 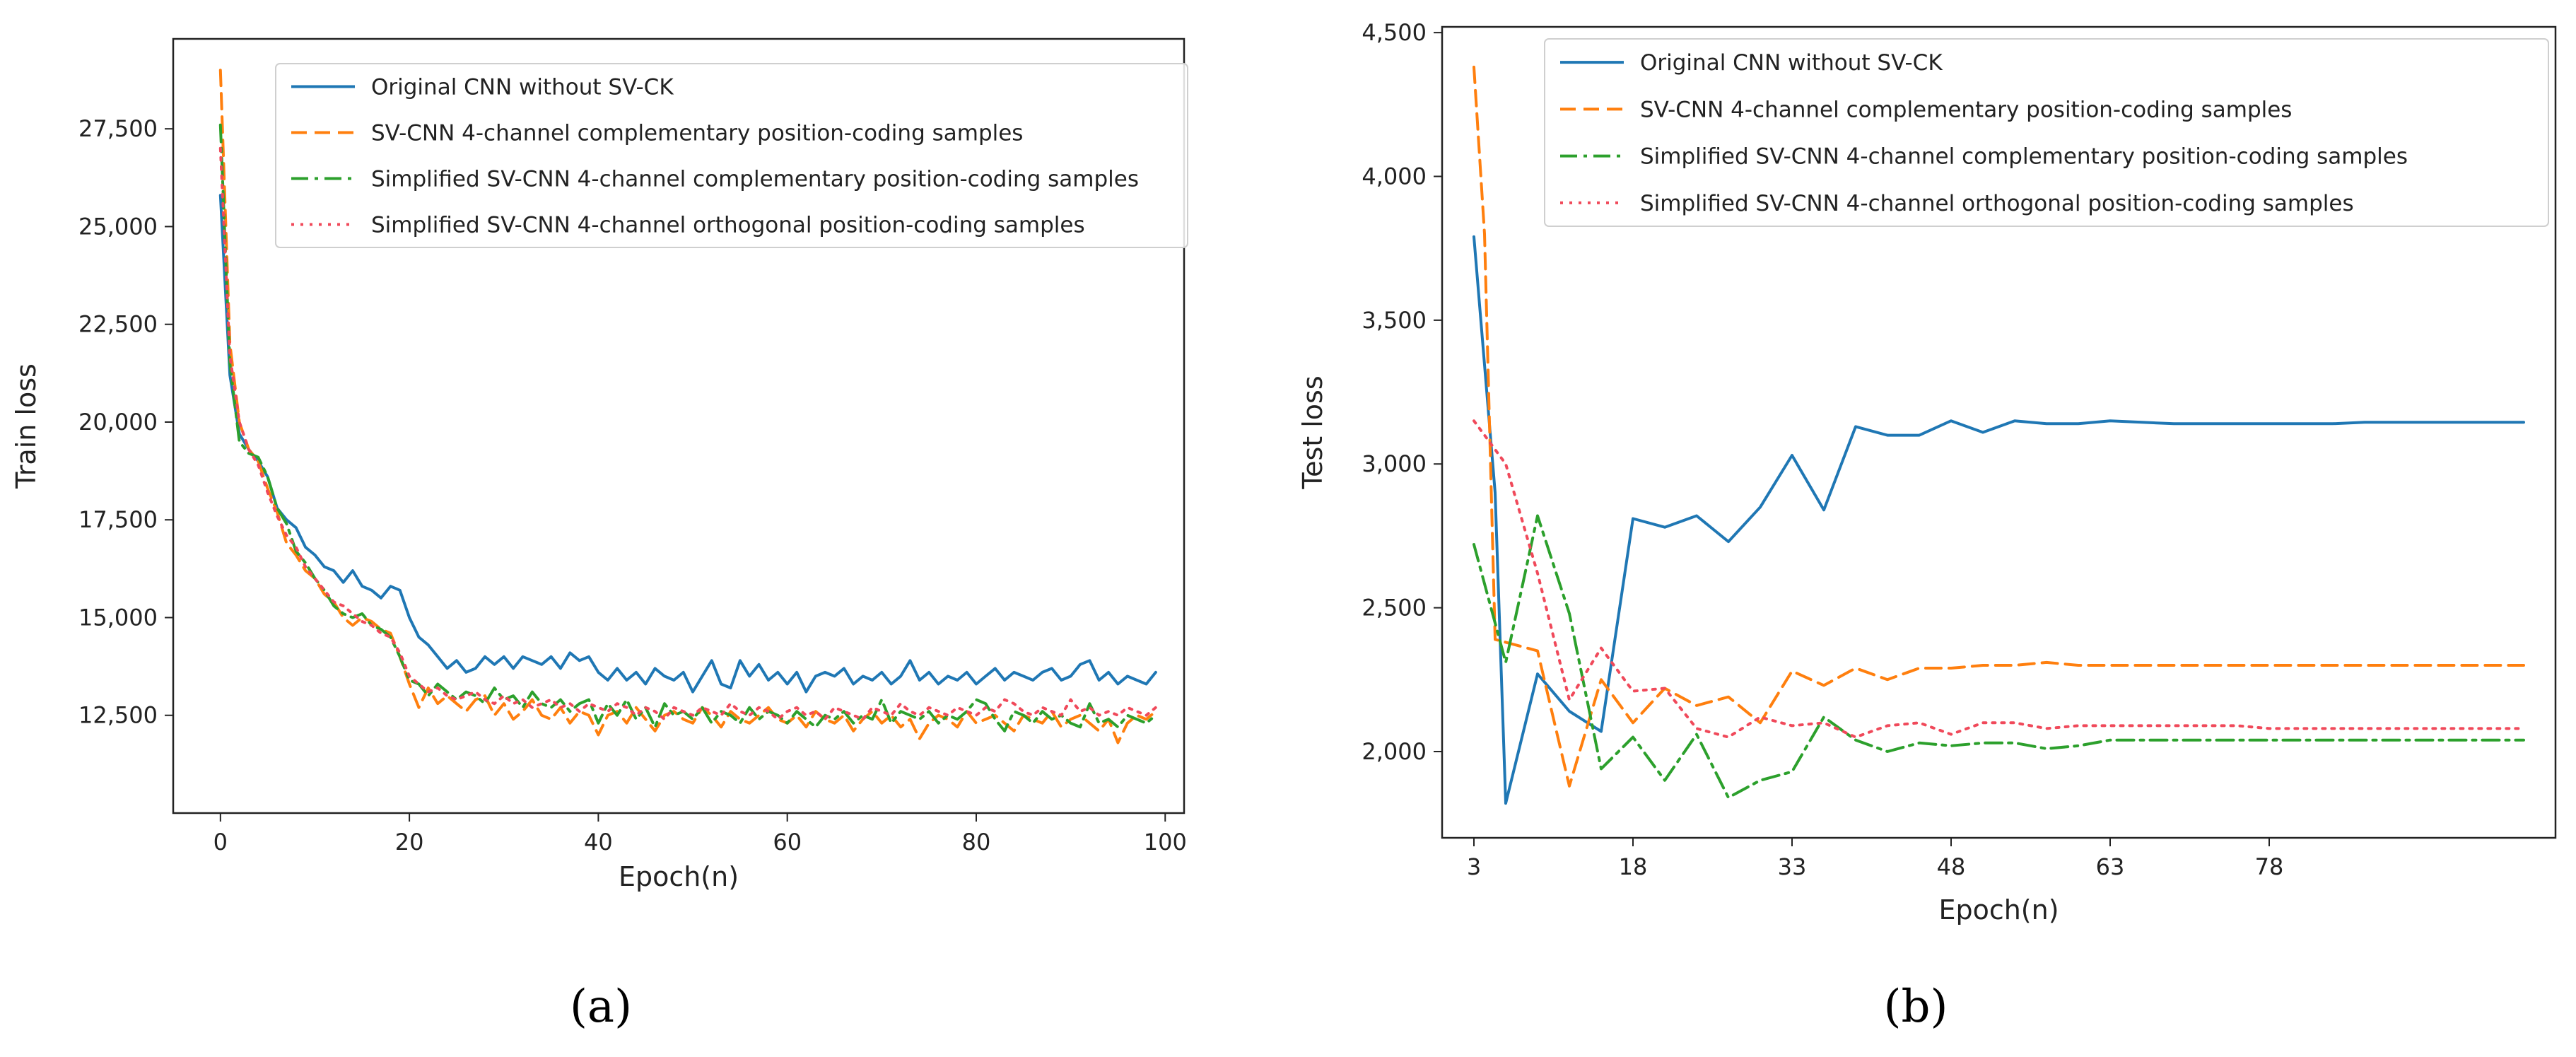 I want to click on x-tick-label: 60, so click(x=787, y=842).